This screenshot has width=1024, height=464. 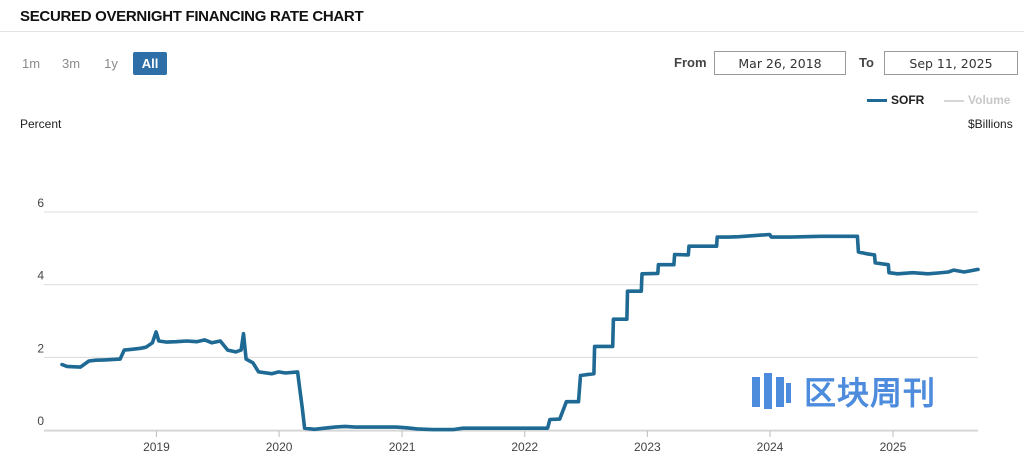 What do you see at coordinates (524, 447) in the screenshot?
I see `x-tick-label: 2022` at bounding box center [524, 447].